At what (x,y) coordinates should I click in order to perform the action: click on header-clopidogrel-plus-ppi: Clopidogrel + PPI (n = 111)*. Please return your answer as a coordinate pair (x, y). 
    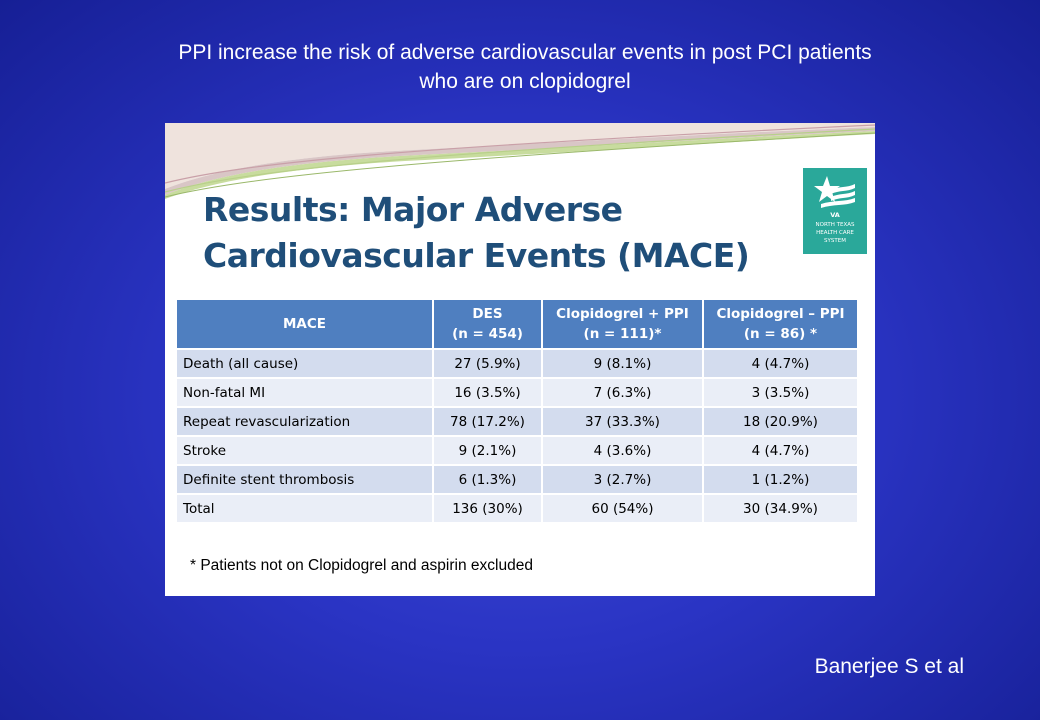
    Looking at the image, I should click on (623, 325).